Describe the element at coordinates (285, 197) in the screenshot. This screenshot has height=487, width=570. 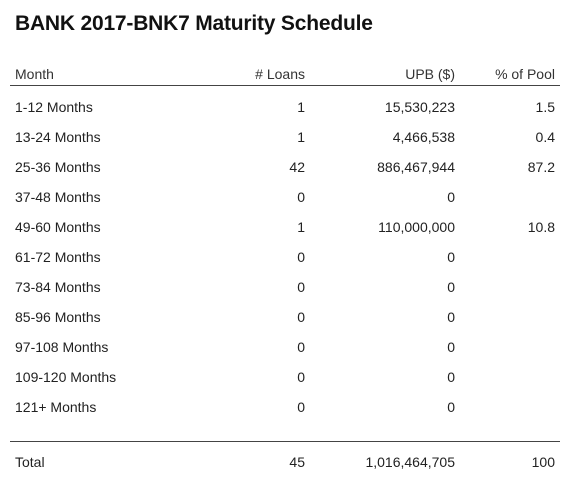
I see `table-row: 37-48 Months 0 0` at that location.